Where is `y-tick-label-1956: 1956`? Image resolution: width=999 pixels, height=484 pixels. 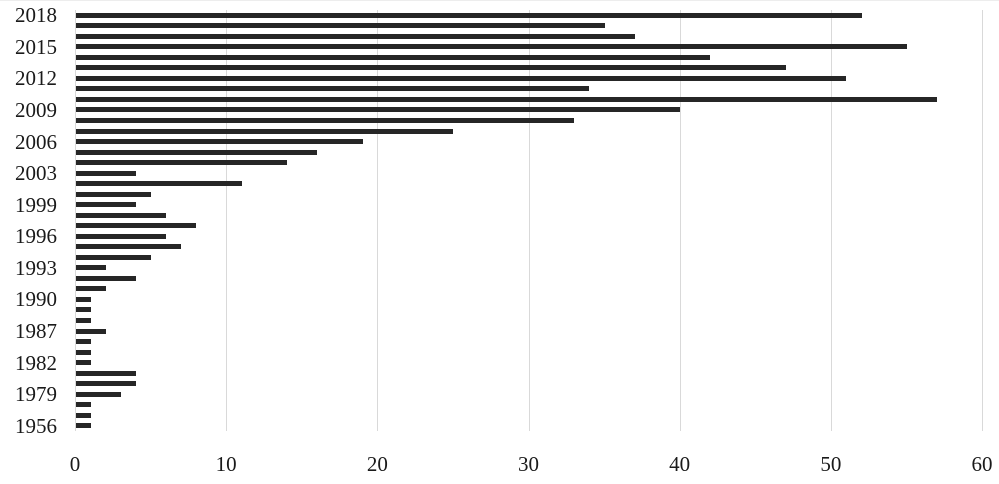
y-tick-label-1956: 1956 is located at coordinates (36, 425).